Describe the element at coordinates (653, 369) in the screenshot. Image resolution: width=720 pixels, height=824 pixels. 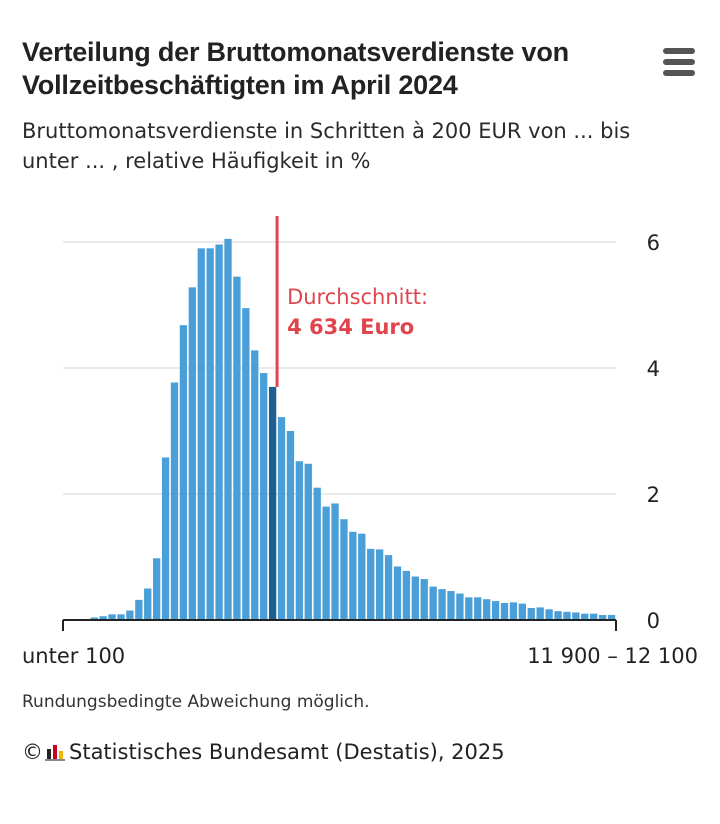
I see `y-tick-label: 4` at that location.